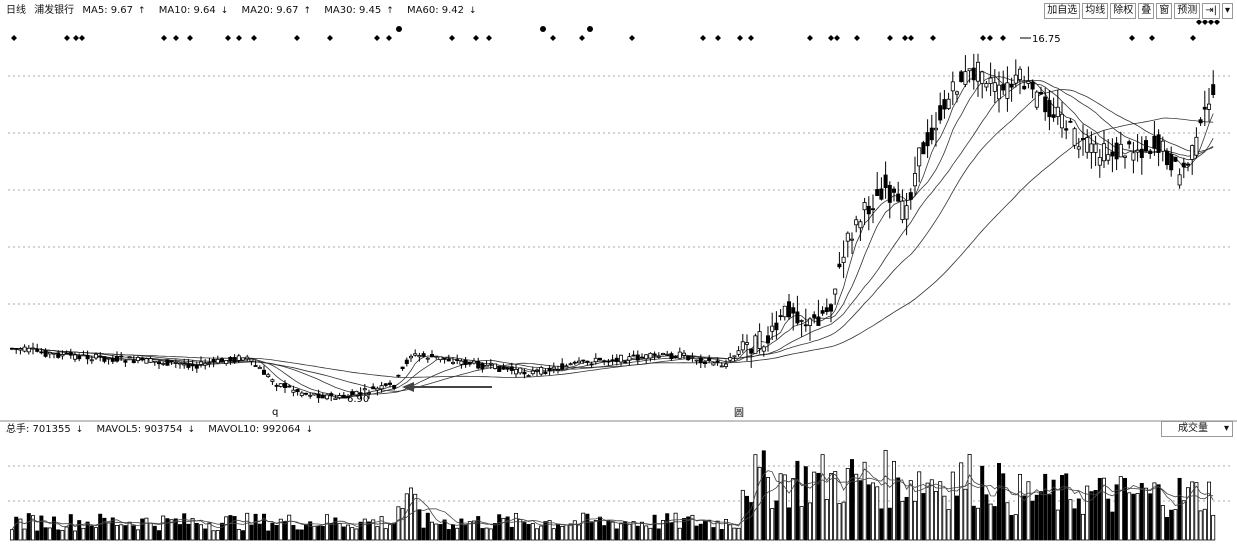 The width and height of the screenshot is (1237, 545). What do you see at coordinates (612, 502) in the screenshot?
I see `mavol10-line` at bounding box center [612, 502].